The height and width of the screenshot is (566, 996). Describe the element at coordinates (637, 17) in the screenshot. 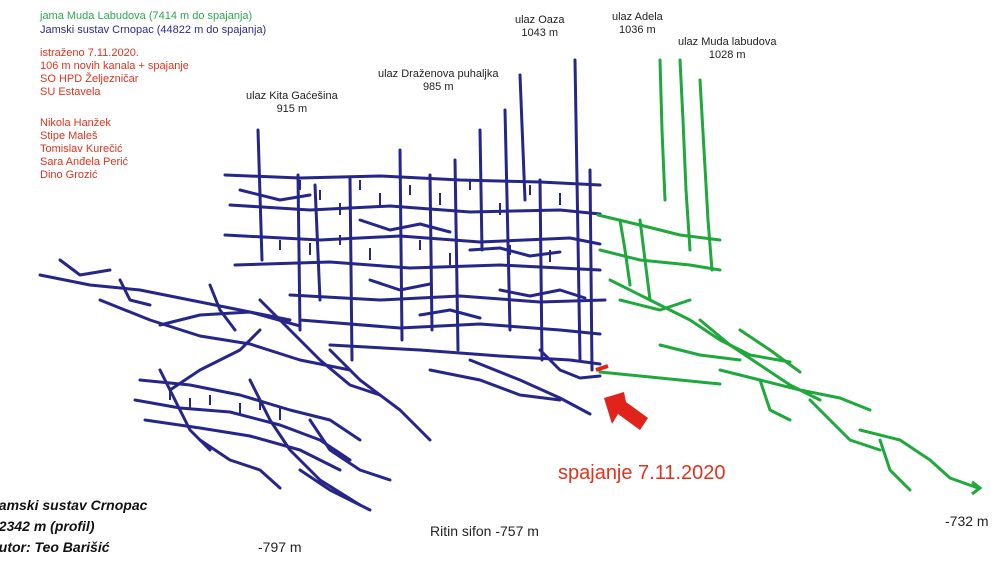

I see `entrance-name: ulaz Adela` at that location.